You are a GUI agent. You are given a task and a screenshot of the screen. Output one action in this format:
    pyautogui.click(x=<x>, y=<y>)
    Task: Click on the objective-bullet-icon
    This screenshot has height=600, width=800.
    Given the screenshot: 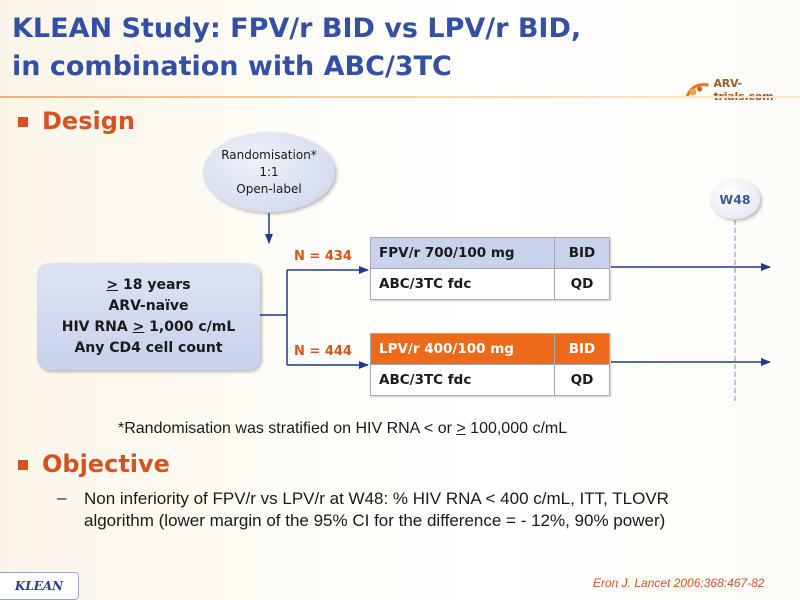 What is the action you would take?
    pyautogui.click(x=23, y=465)
    